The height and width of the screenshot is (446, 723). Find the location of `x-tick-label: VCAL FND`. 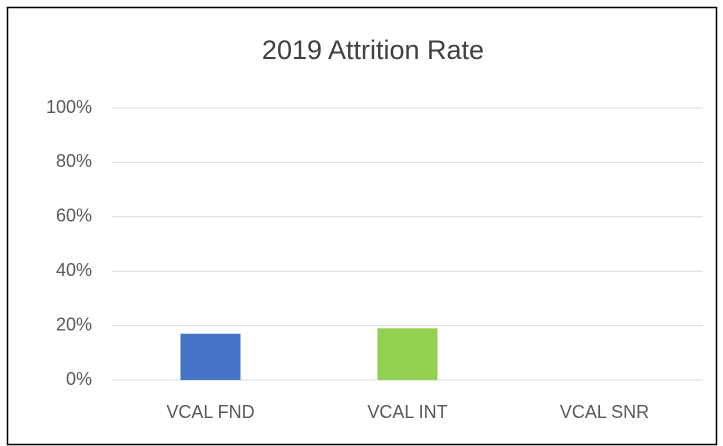

x-tick-label: VCAL FND is located at coordinates (210, 412).